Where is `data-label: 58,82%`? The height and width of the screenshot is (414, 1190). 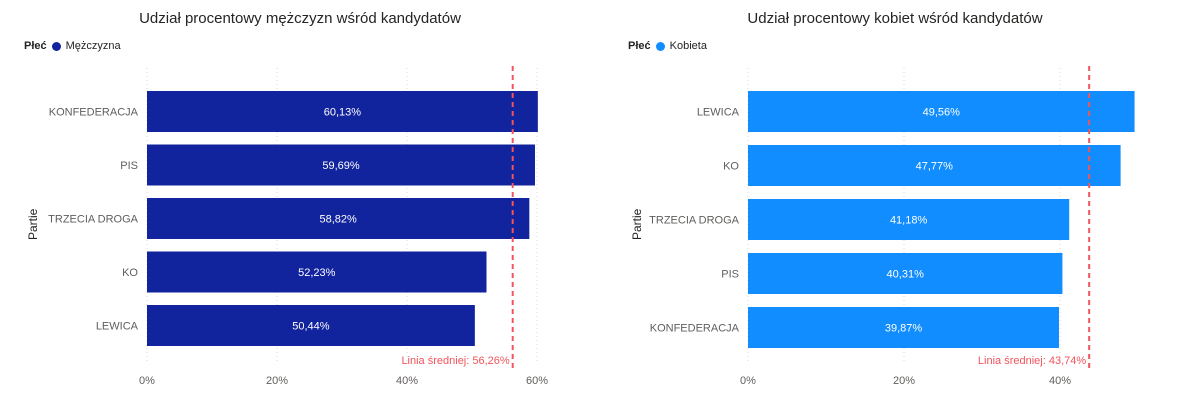
data-label: 58,82% is located at coordinates (339, 220).